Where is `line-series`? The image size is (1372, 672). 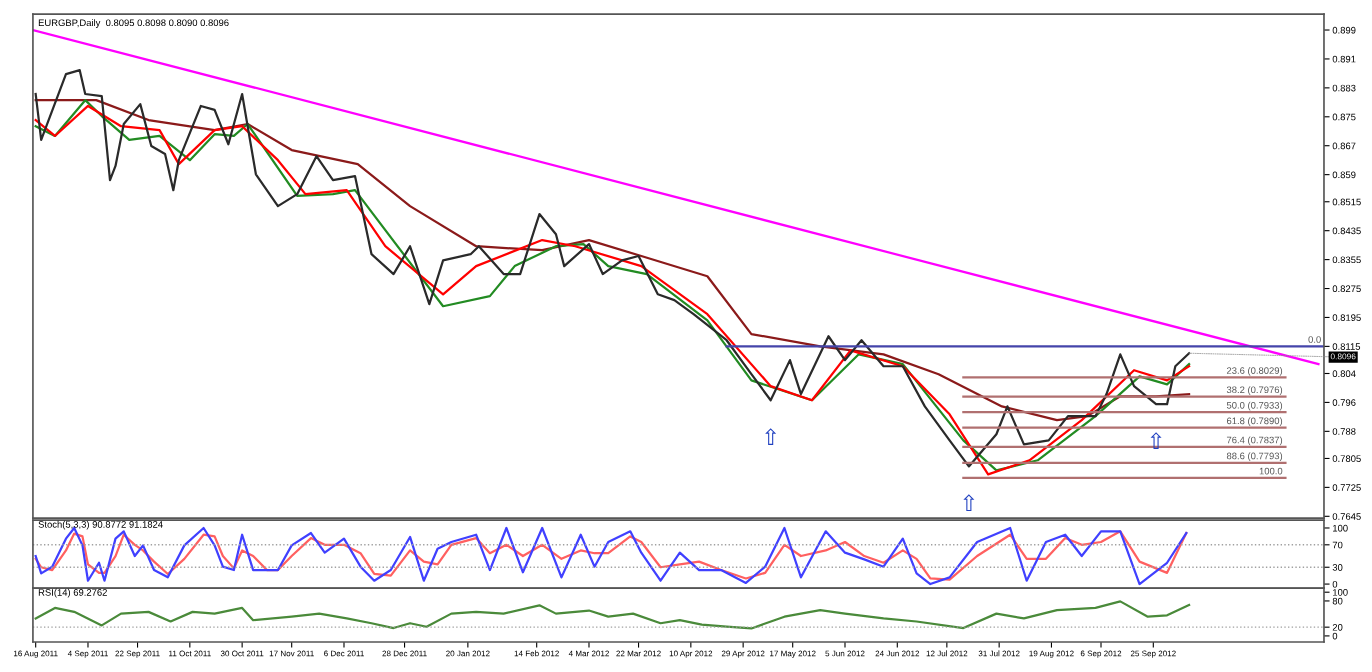 line-series is located at coordinates (612, 615).